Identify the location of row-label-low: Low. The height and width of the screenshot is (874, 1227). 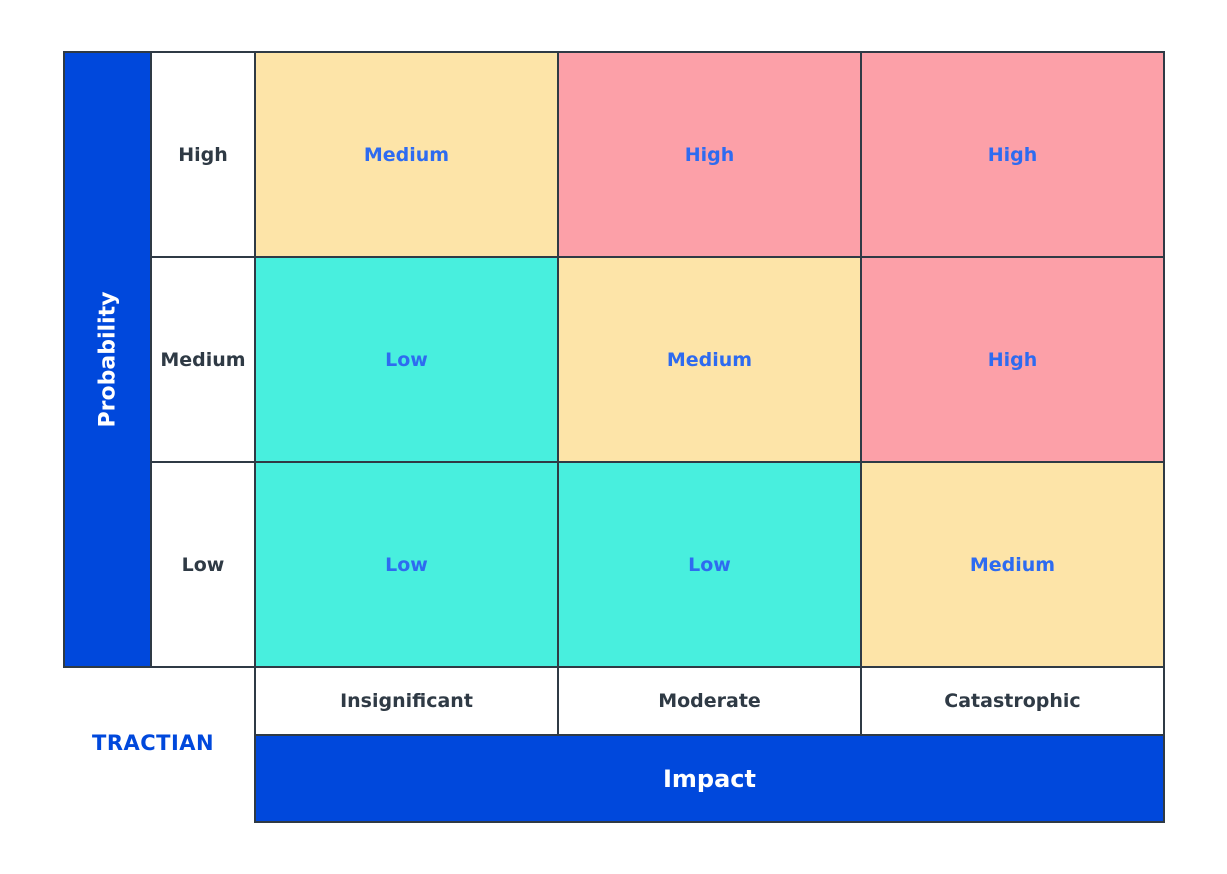
(203, 564).